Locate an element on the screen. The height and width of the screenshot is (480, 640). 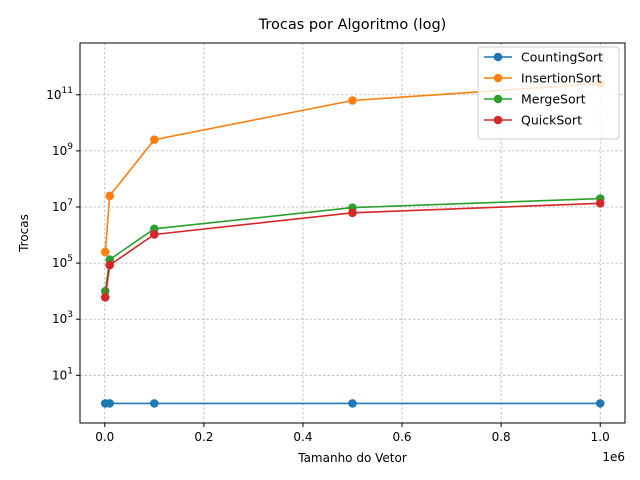
x-tick-label: 1.0 is located at coordinates (600, 437).